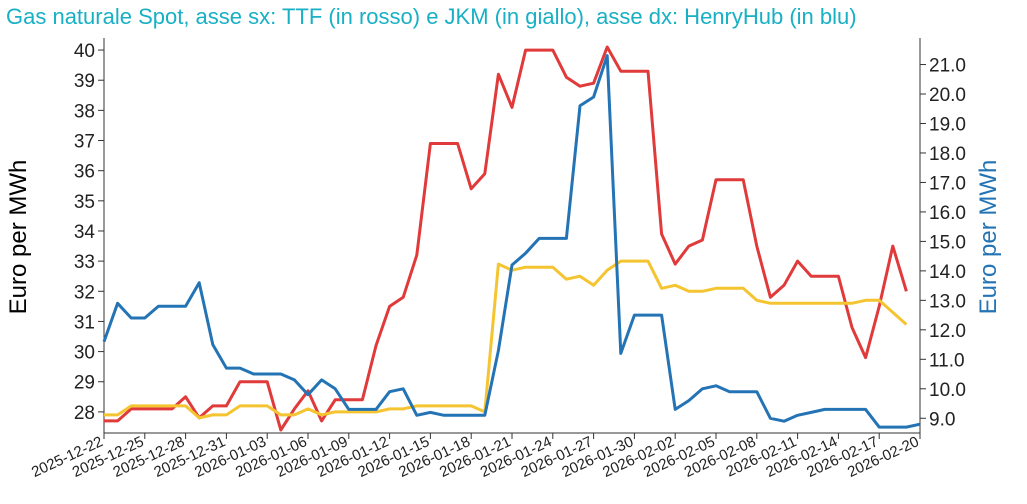 This screenshot has height=504, width=1027. Describe the element at coordinates (84, 383) in the screenshot. I see `y-tick-label-left: 29` at that location.